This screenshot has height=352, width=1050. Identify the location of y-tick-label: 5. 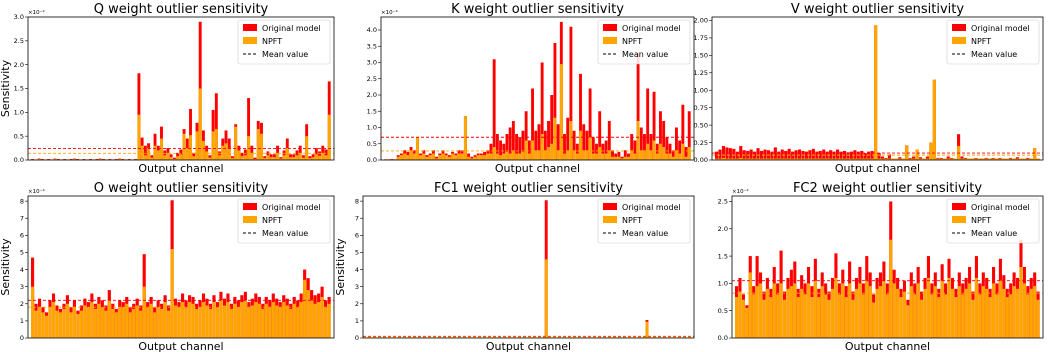
(357, 253).